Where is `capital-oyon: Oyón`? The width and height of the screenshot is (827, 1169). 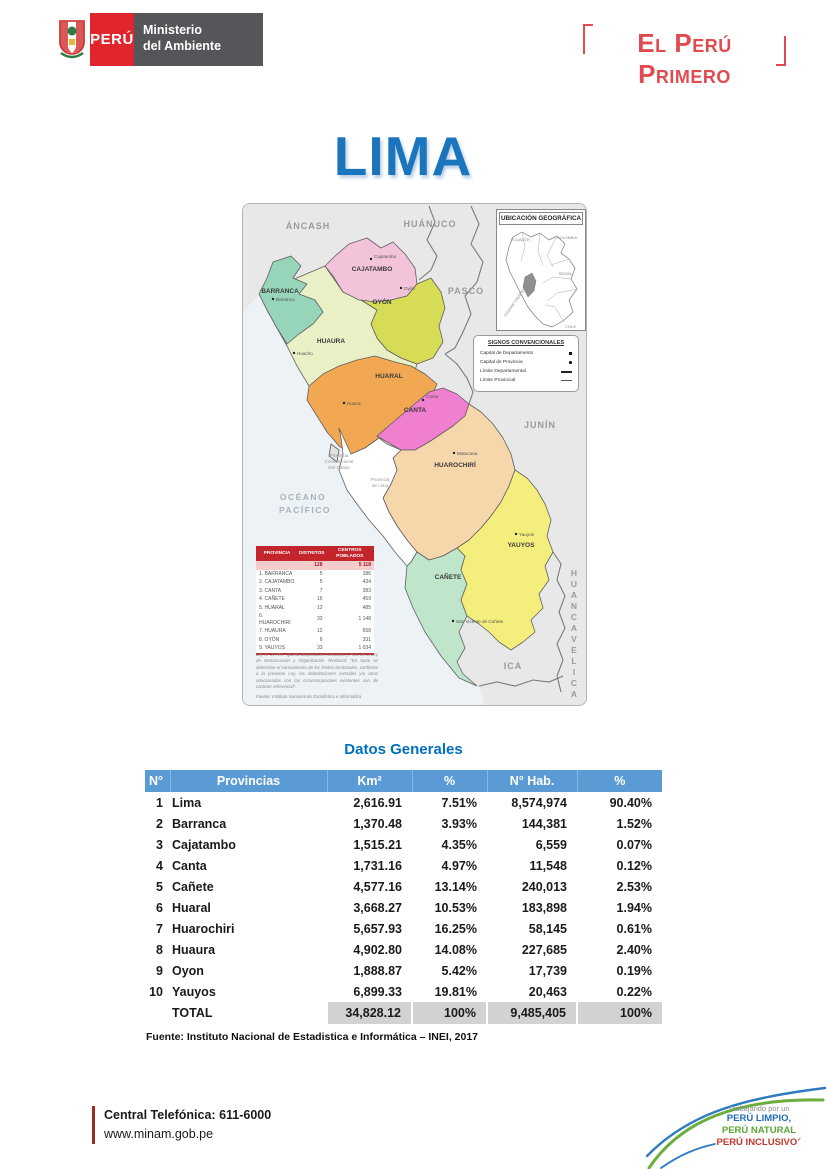
capital-oyon: Oyón is located at coordinates (409, 288).